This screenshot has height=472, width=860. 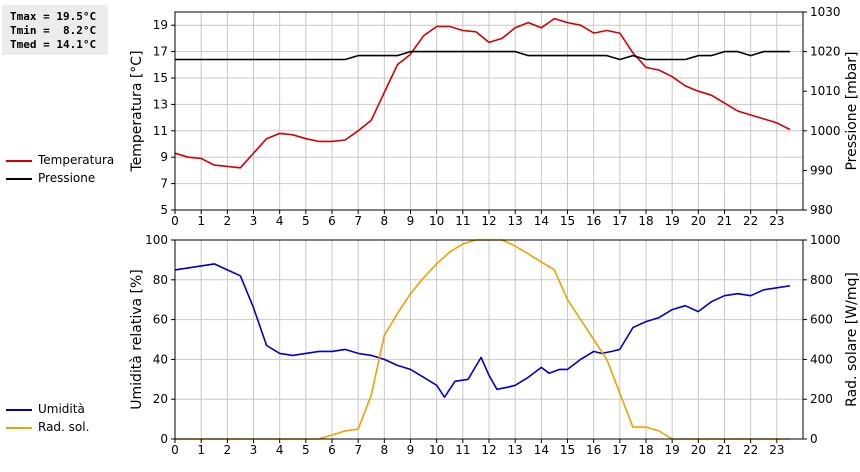 I want to click on chart1-xtick-label-16: 16, so click(x=593, y=221).